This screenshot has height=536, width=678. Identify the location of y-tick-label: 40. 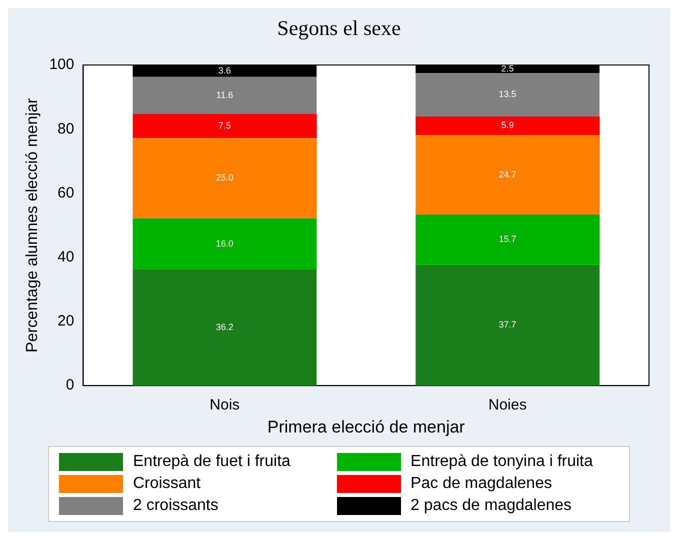
(66, 257).